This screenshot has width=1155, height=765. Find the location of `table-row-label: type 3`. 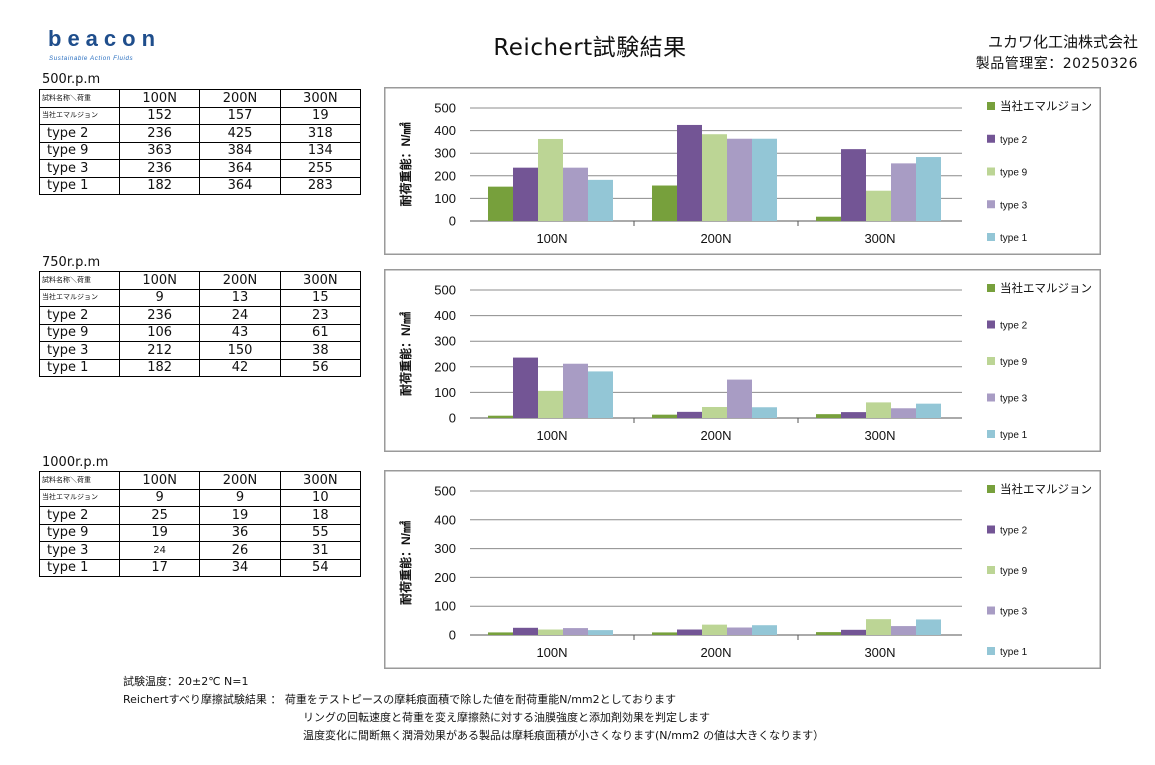

table-row-label: type 3 is located at coordinates (79, 550).